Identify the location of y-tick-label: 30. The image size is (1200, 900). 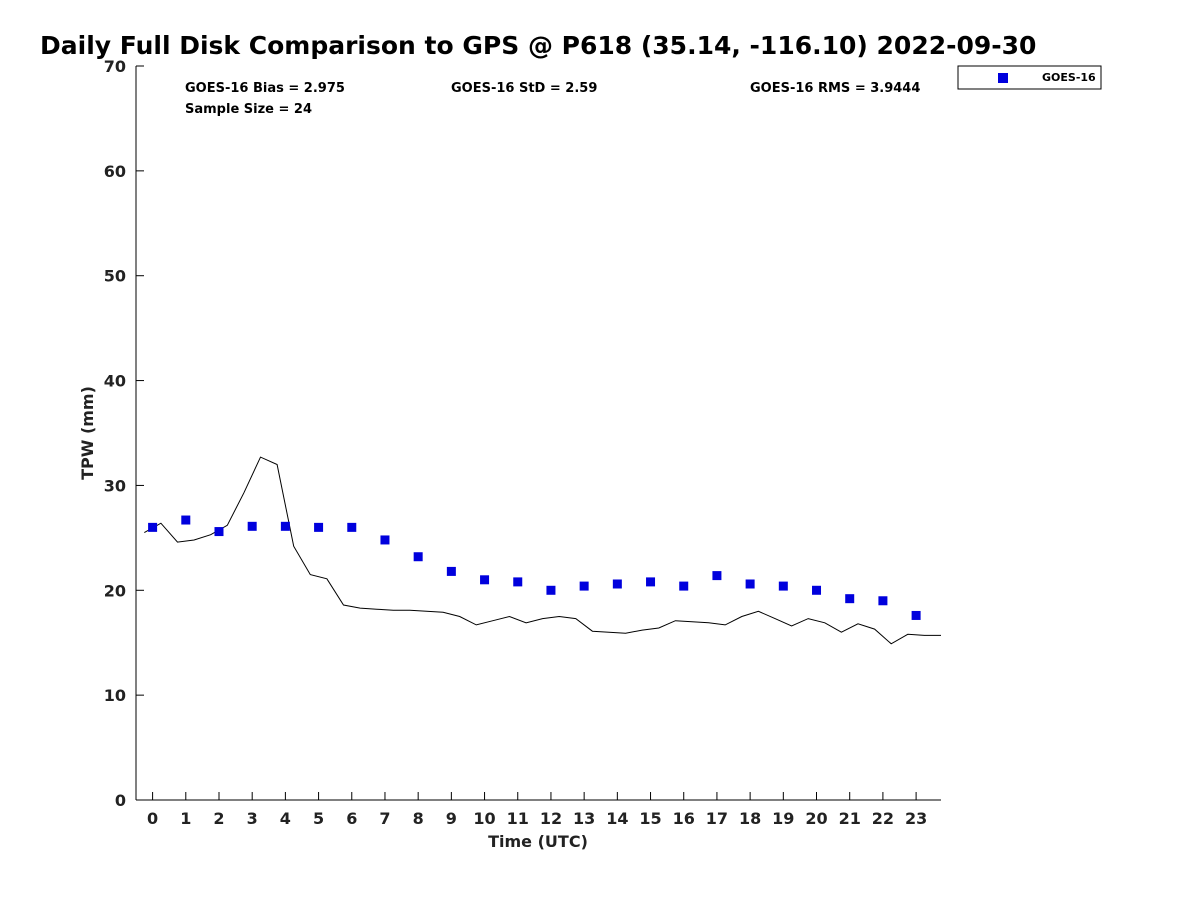
(115, 485).